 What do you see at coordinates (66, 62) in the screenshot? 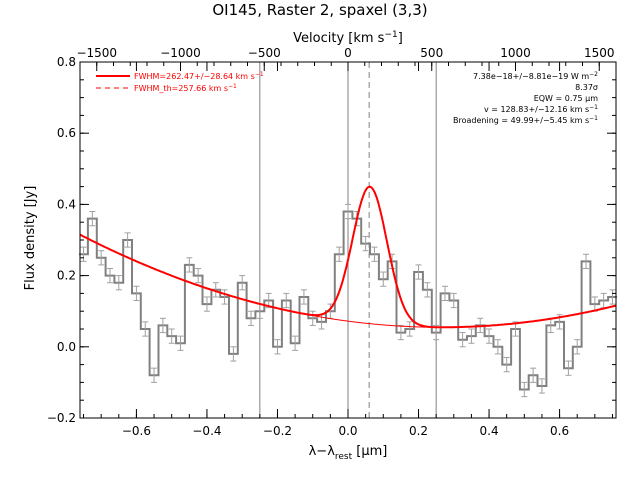
I see `y-tick-label: 0.8` at bounding box center [66, 62].